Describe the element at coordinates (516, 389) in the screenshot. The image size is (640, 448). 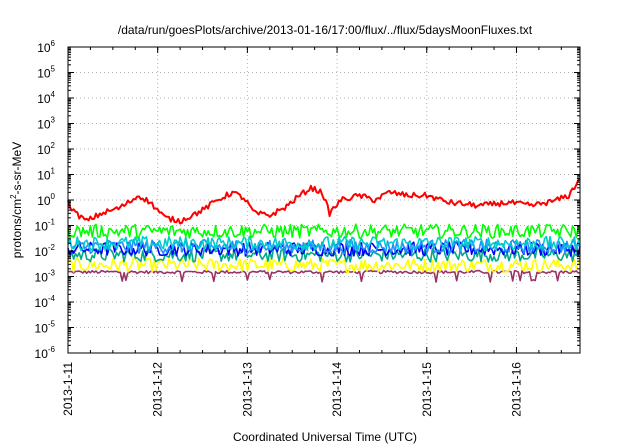
I see `x-tick-label: 2013-1-16` at that location.